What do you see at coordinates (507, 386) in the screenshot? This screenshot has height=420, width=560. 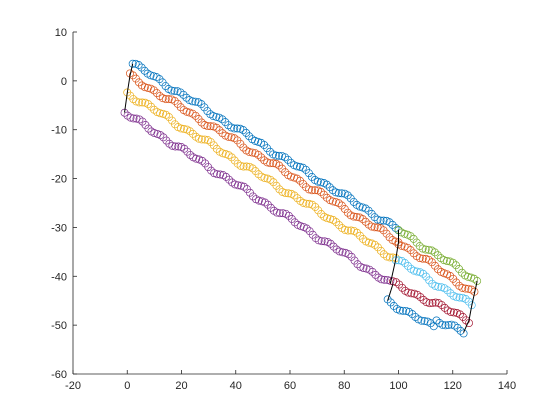 I see `x-tick-label: 140` at bounding box center [507, 386].